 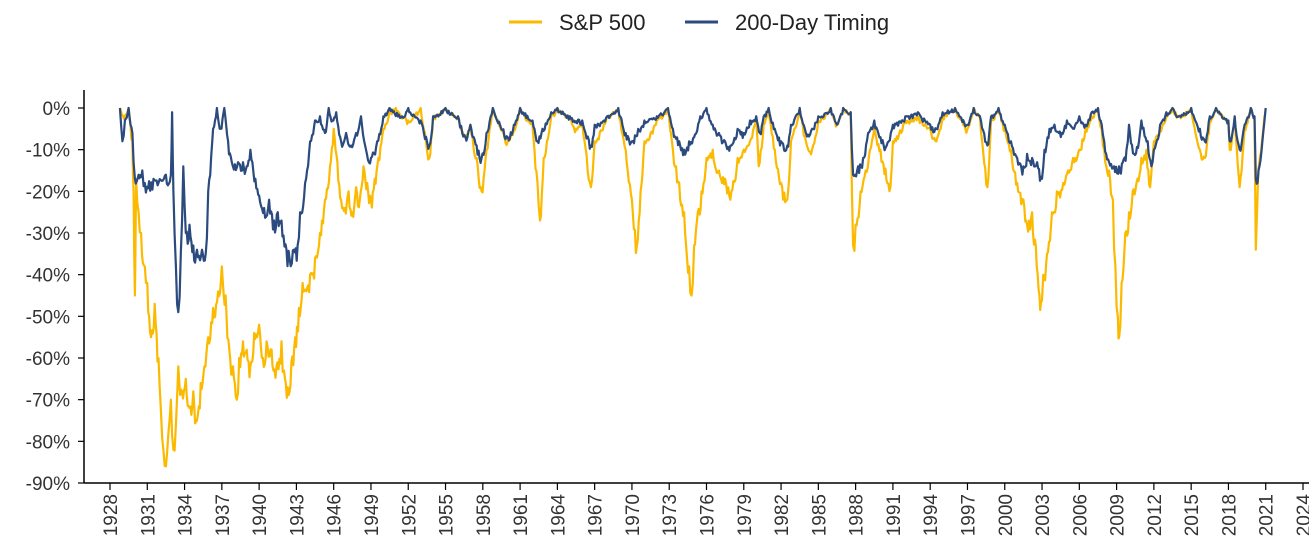 What do you see at coordinates (1118, 515) in the screenshot?
I see `x-tick-label: 2009` at bounding box center [1118, 515].